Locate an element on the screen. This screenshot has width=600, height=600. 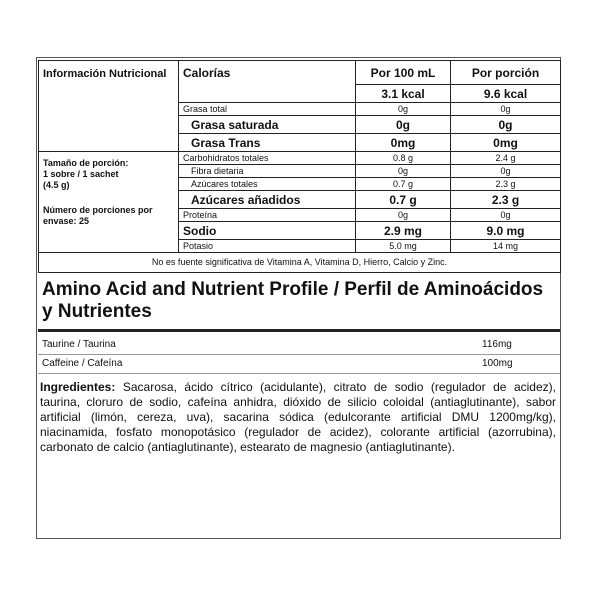
nutrient-row: Potasio 5.0 mg 14 mg is located at coordinates (300, 246).